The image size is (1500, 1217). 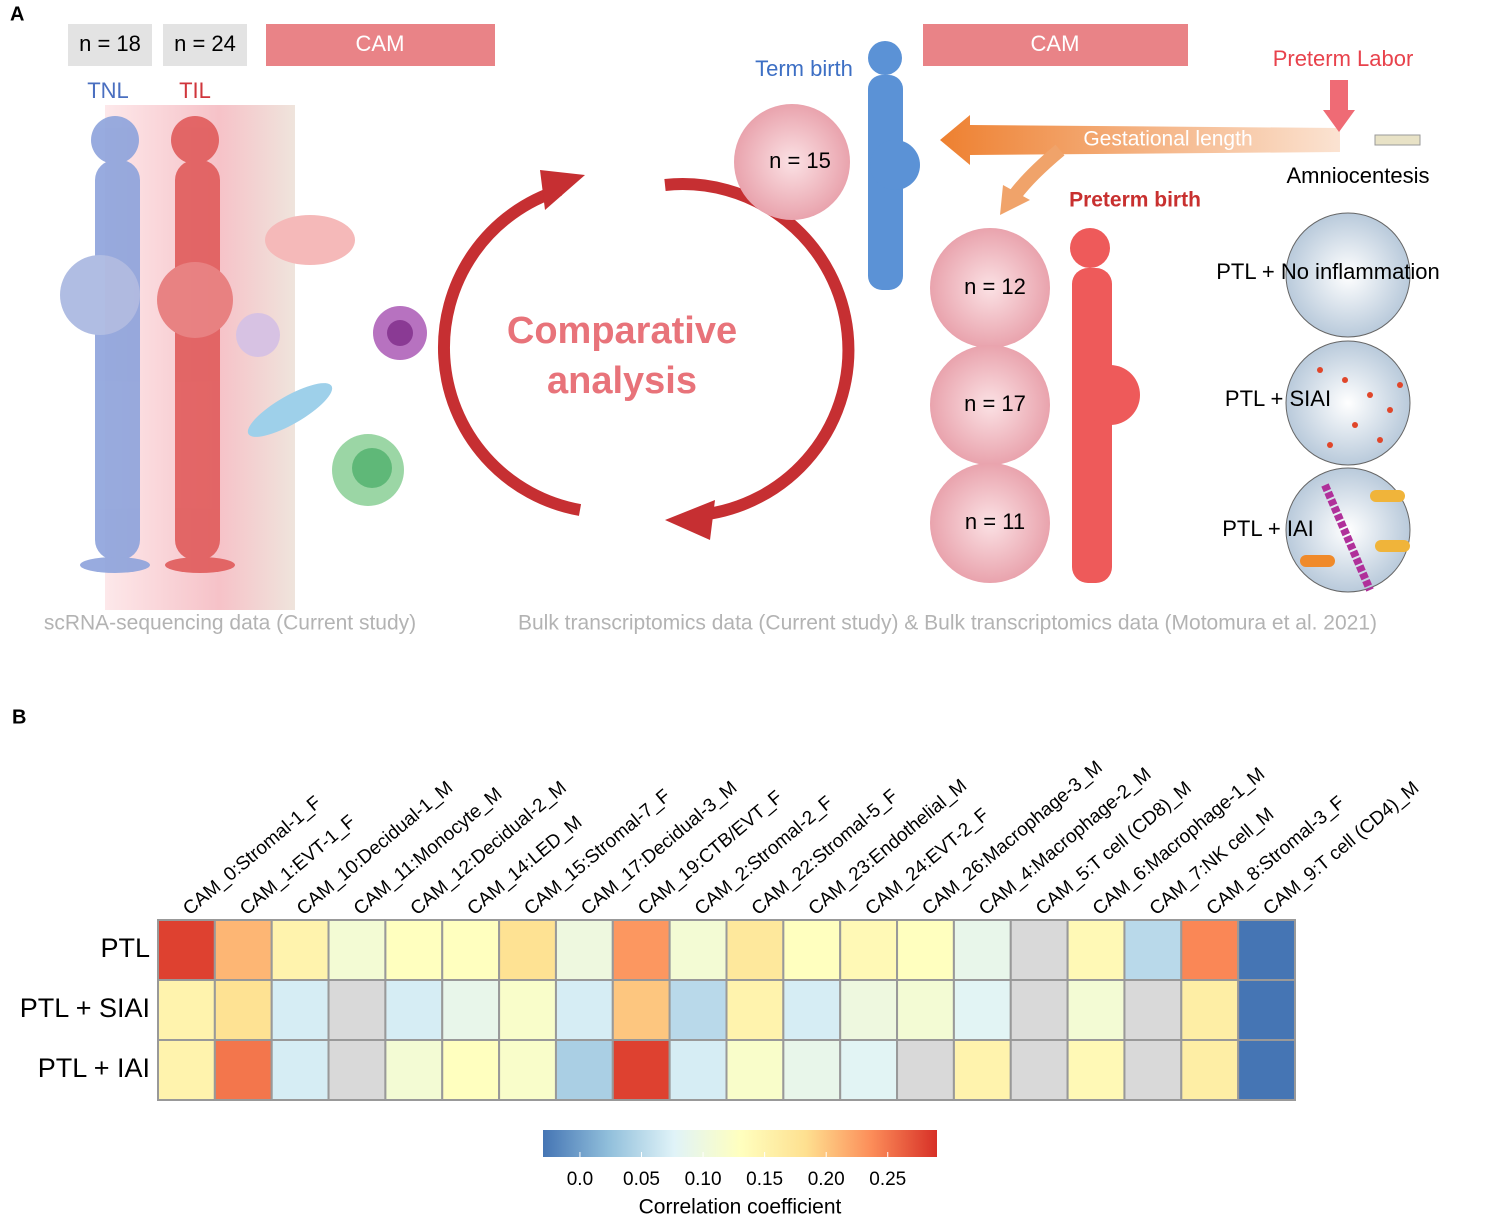 I want to click on group-label: TIL, so click(x=195, y=90).